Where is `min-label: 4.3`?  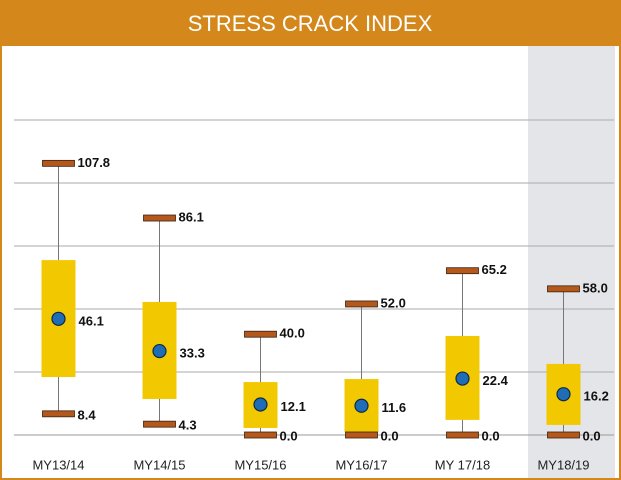
min-label: 4.3 is located at coordinates (188, 425).